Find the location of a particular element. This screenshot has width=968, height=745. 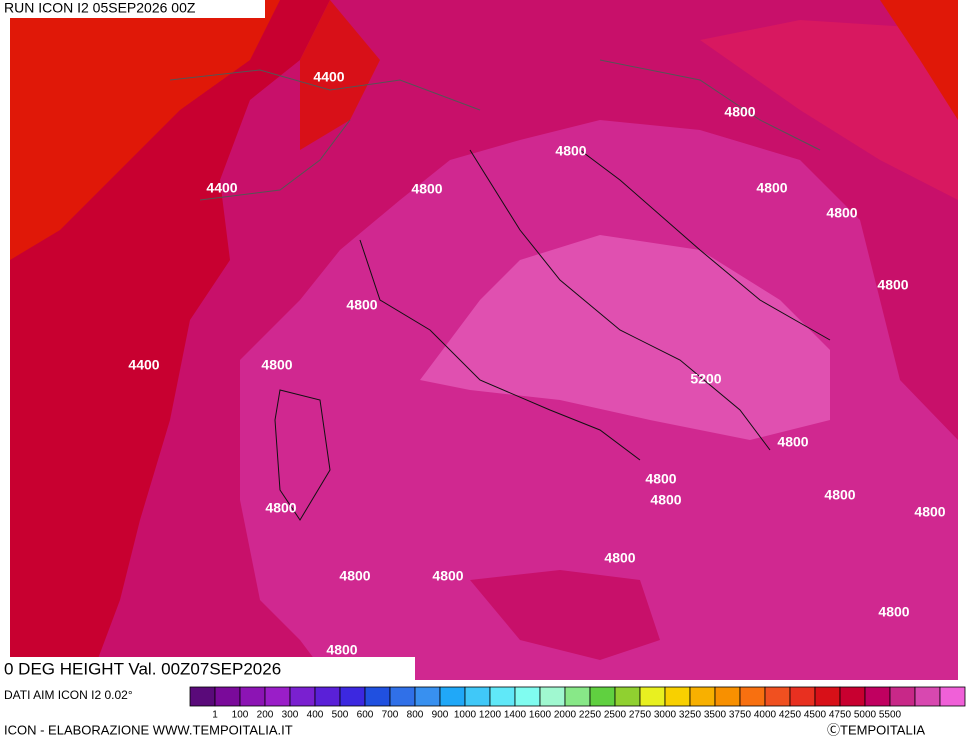

colorbar-label: 4500 is located at coordinates (815, 715).